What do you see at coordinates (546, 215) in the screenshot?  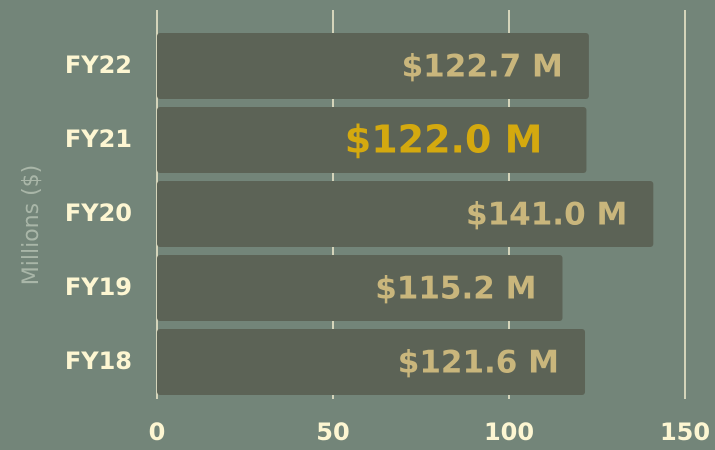 I see `value-label: $141.0 M` at bounding box center [546, 215].